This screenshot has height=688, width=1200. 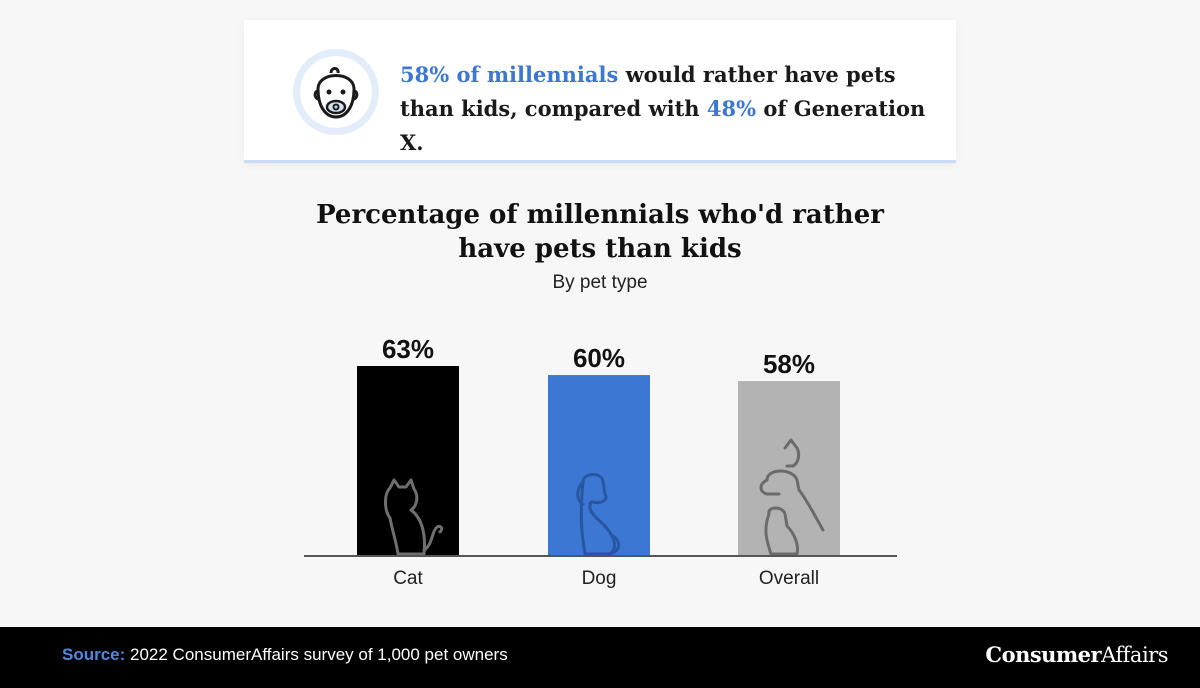 I want to click on source-label: Source:, so click(x=94, y=654).